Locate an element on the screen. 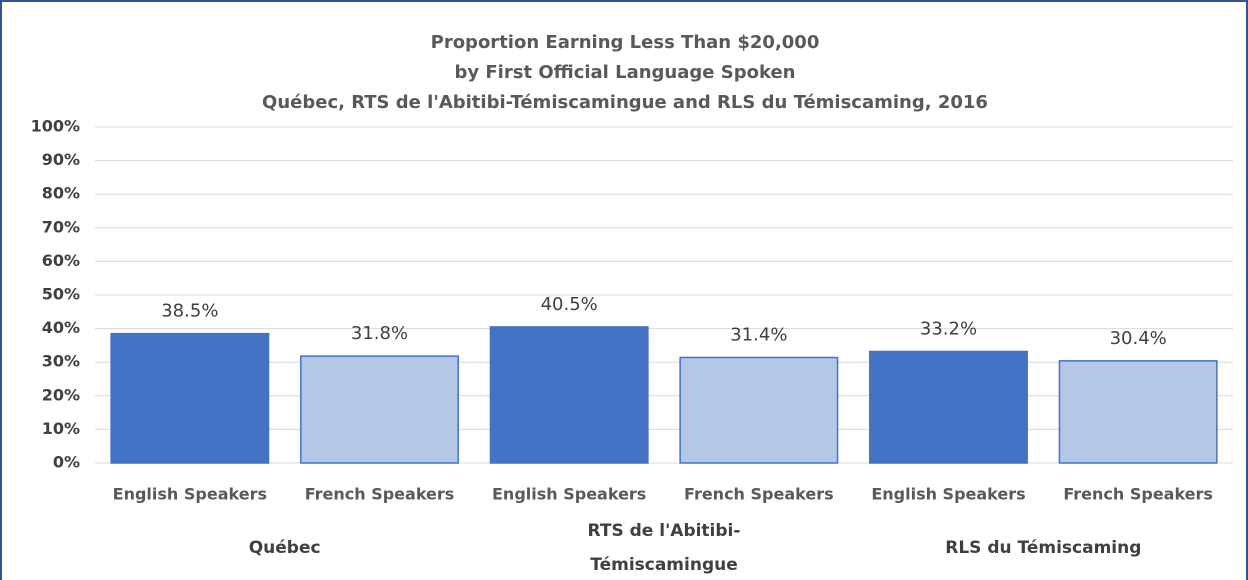  value-label: 33.2% is located at coordinates (948, 328).